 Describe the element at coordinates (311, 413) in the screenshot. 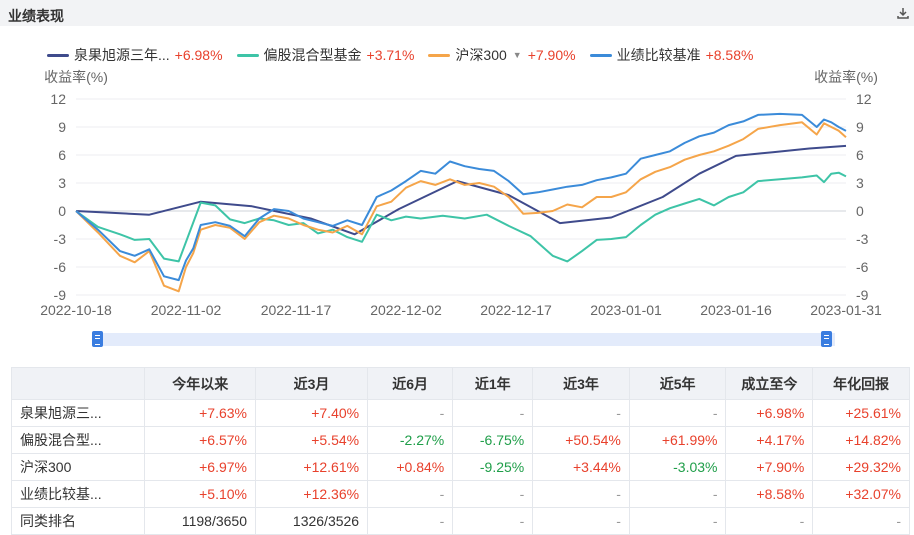

I see `table-cell: +7.40%` at that location.